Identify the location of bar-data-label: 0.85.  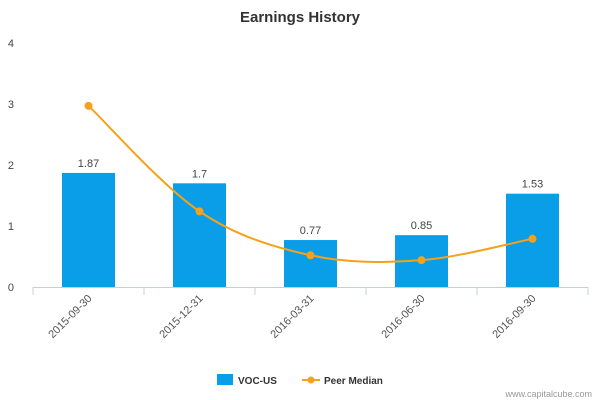
(421, 226).